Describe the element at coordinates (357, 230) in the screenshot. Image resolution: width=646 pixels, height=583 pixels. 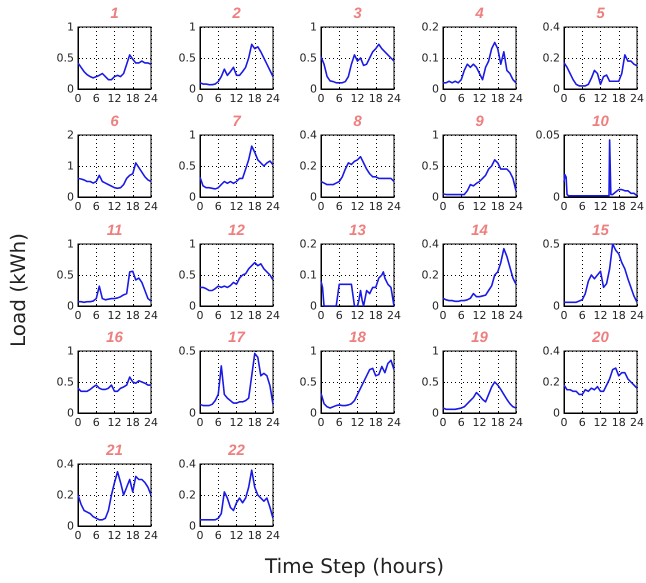
I see `text: 13` at that location.